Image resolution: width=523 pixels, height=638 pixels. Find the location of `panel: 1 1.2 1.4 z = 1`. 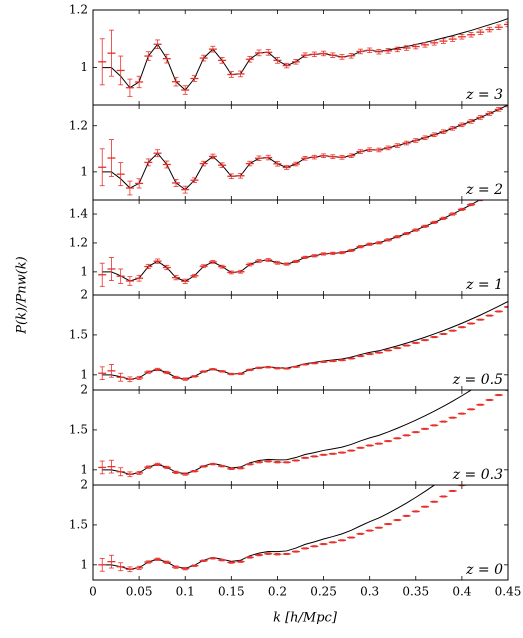

panel: 1 1.2 1.4 z = 1 is located at coordinates (289, 247).